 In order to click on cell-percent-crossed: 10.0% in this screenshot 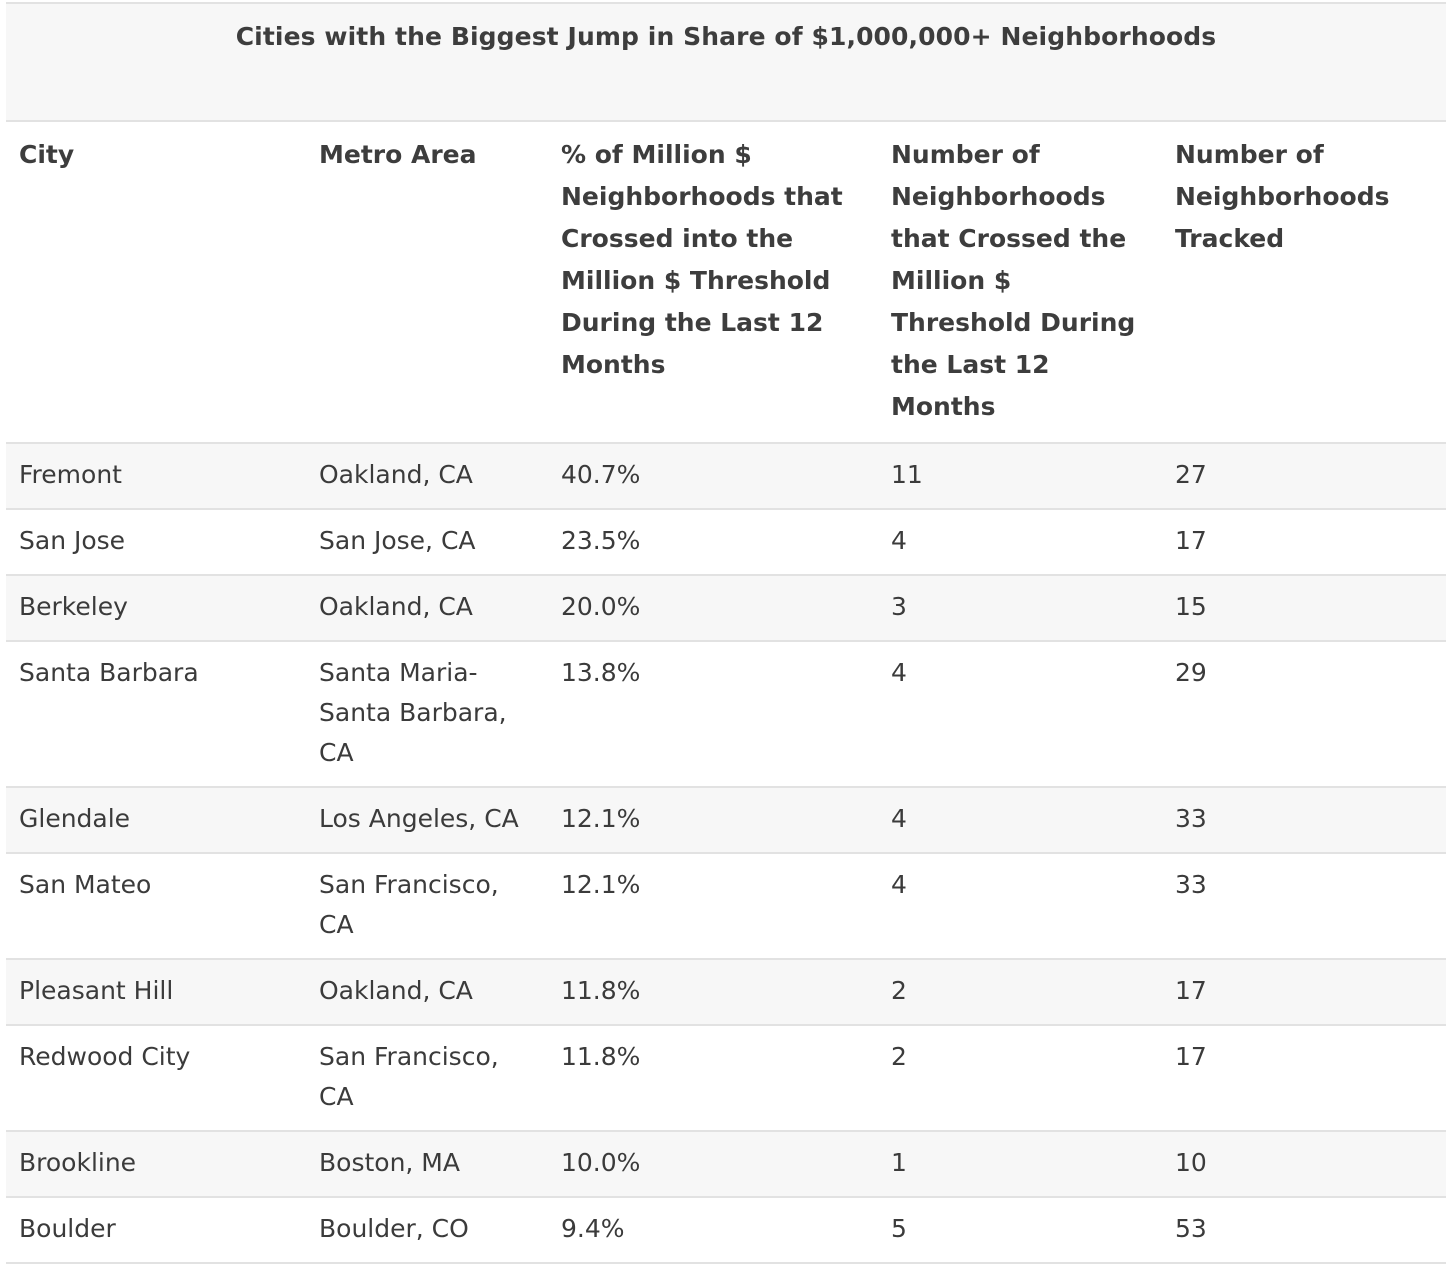, I will do `click(601, 1162)`.